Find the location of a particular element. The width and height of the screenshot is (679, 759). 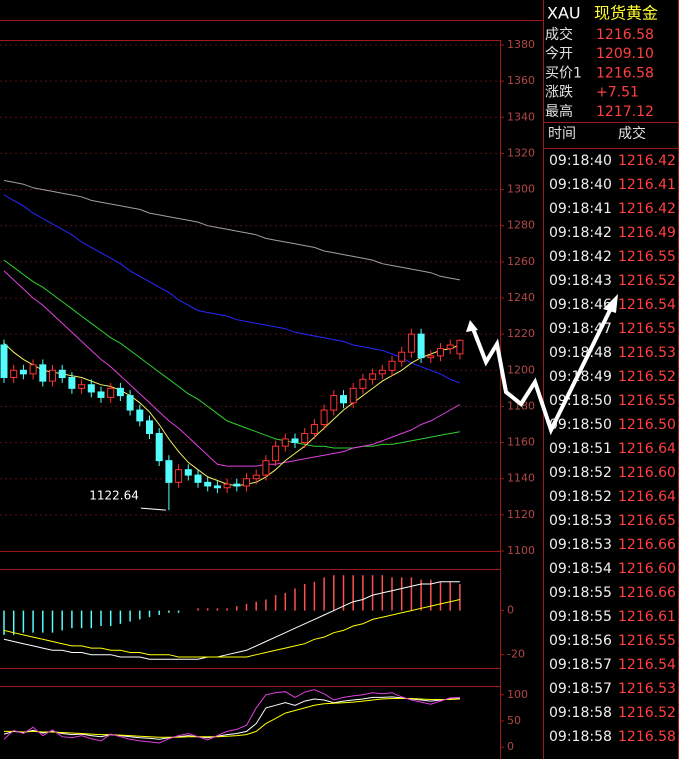

y-tick-label: 1120 is located at coordinates (521, 514).